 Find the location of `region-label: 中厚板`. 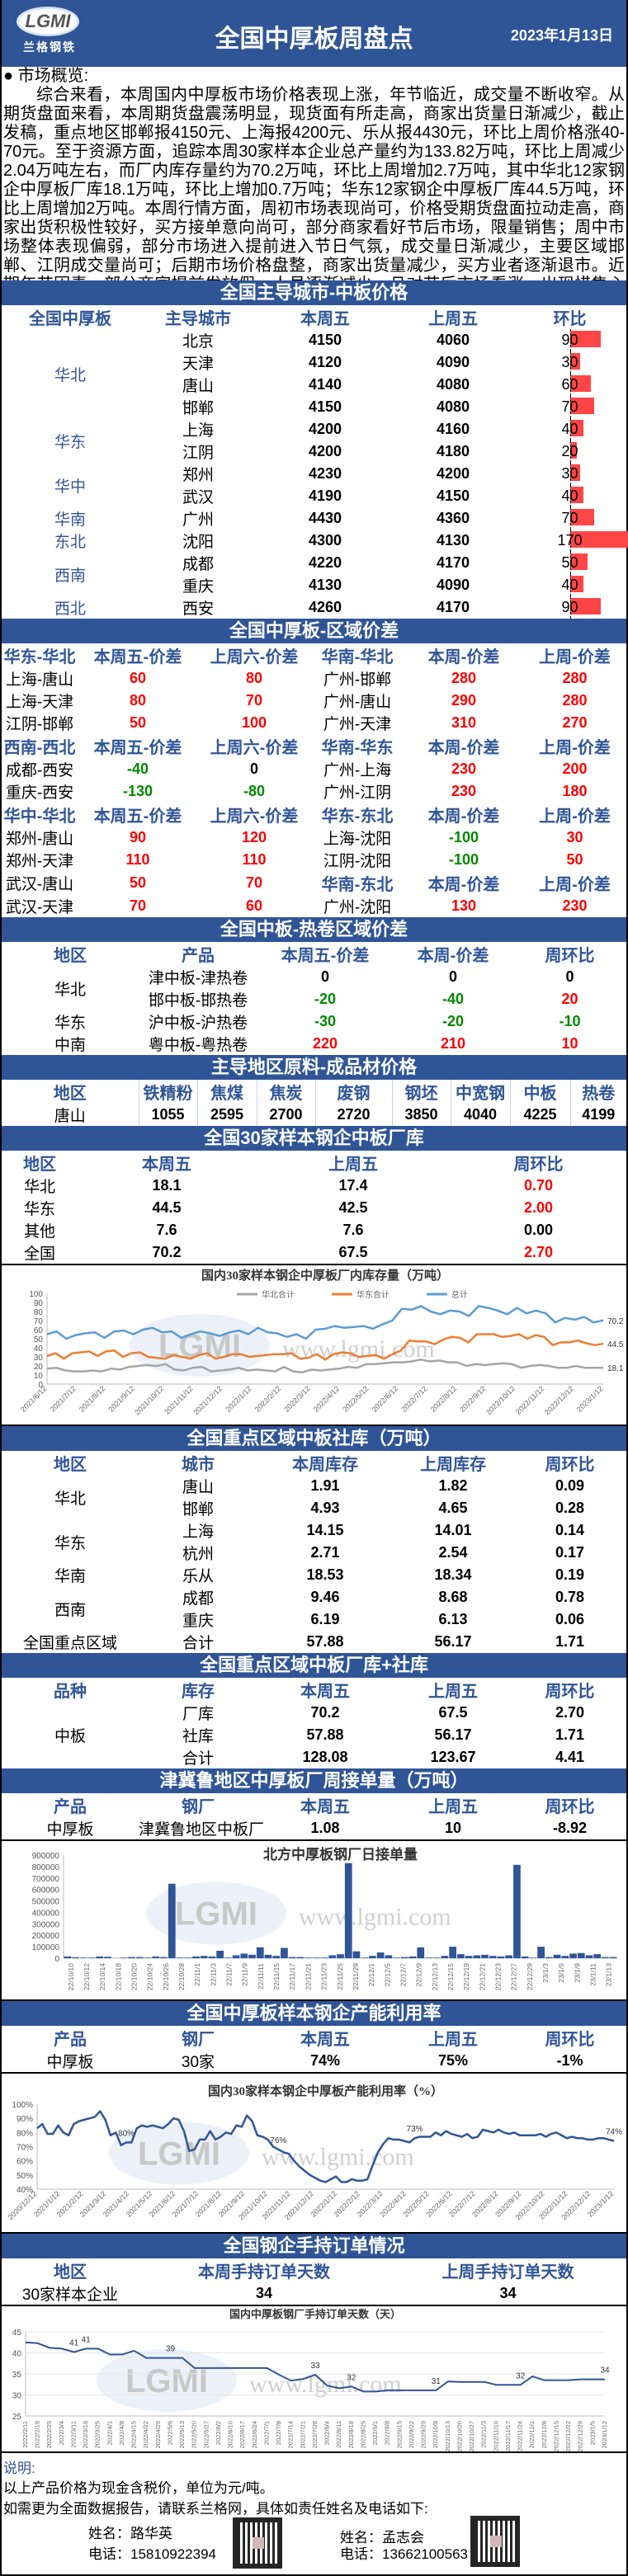

region-label: 中厚板 is located at coordinates (70, 2061).